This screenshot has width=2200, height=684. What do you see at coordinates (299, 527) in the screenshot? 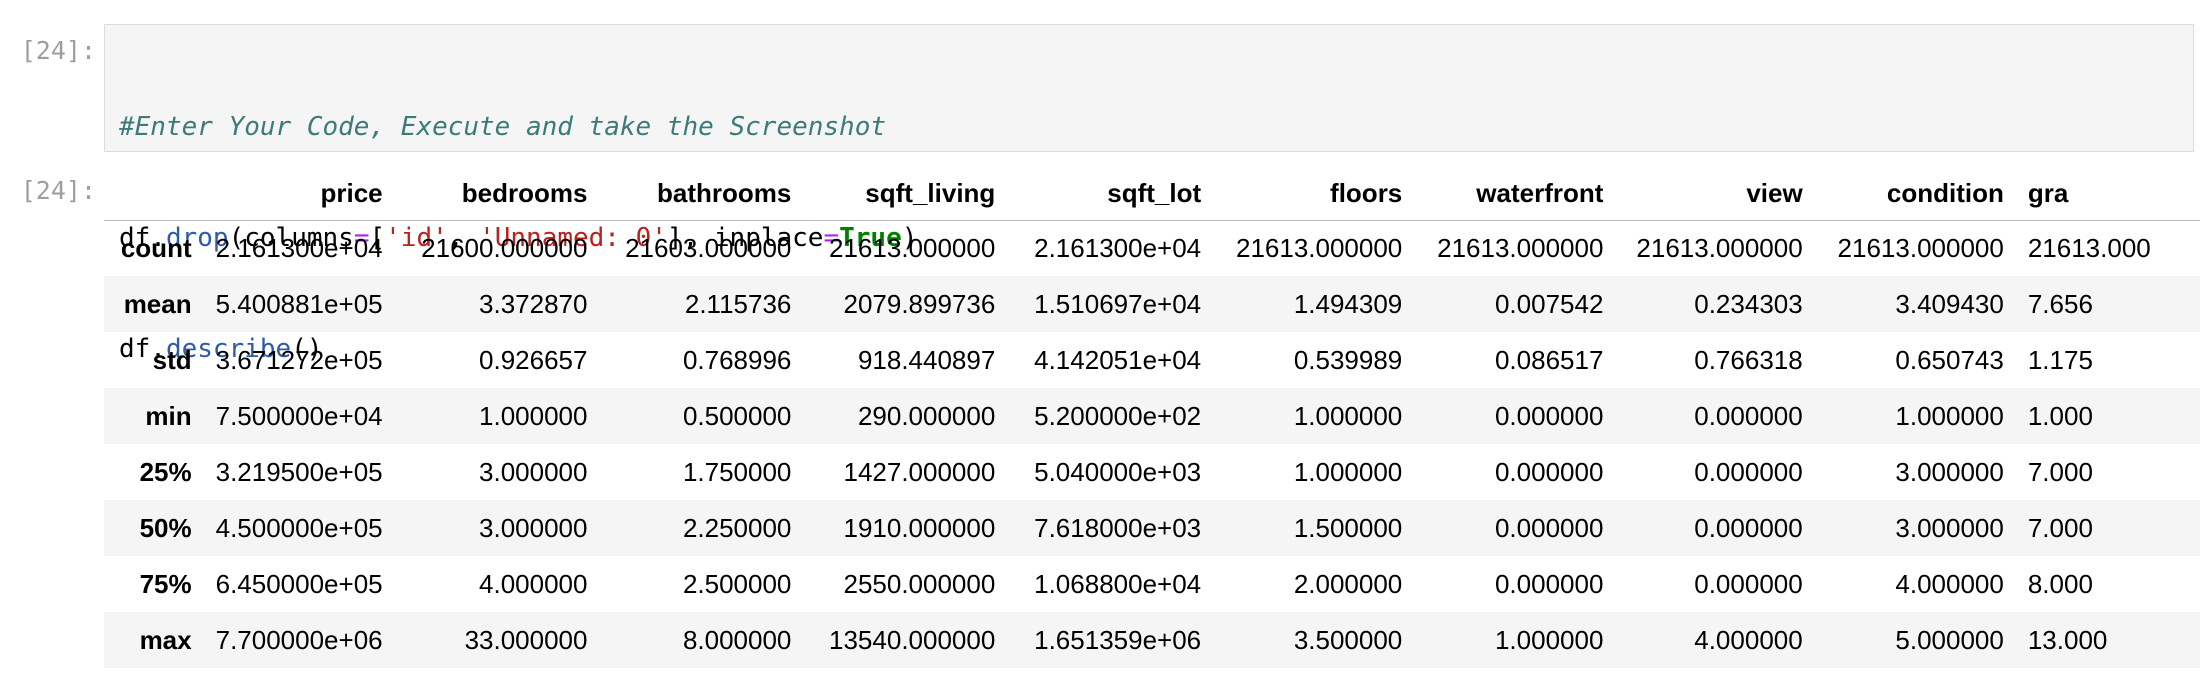
I see `table-cell: 4.500000e+05` at bounding box center [299, 527].